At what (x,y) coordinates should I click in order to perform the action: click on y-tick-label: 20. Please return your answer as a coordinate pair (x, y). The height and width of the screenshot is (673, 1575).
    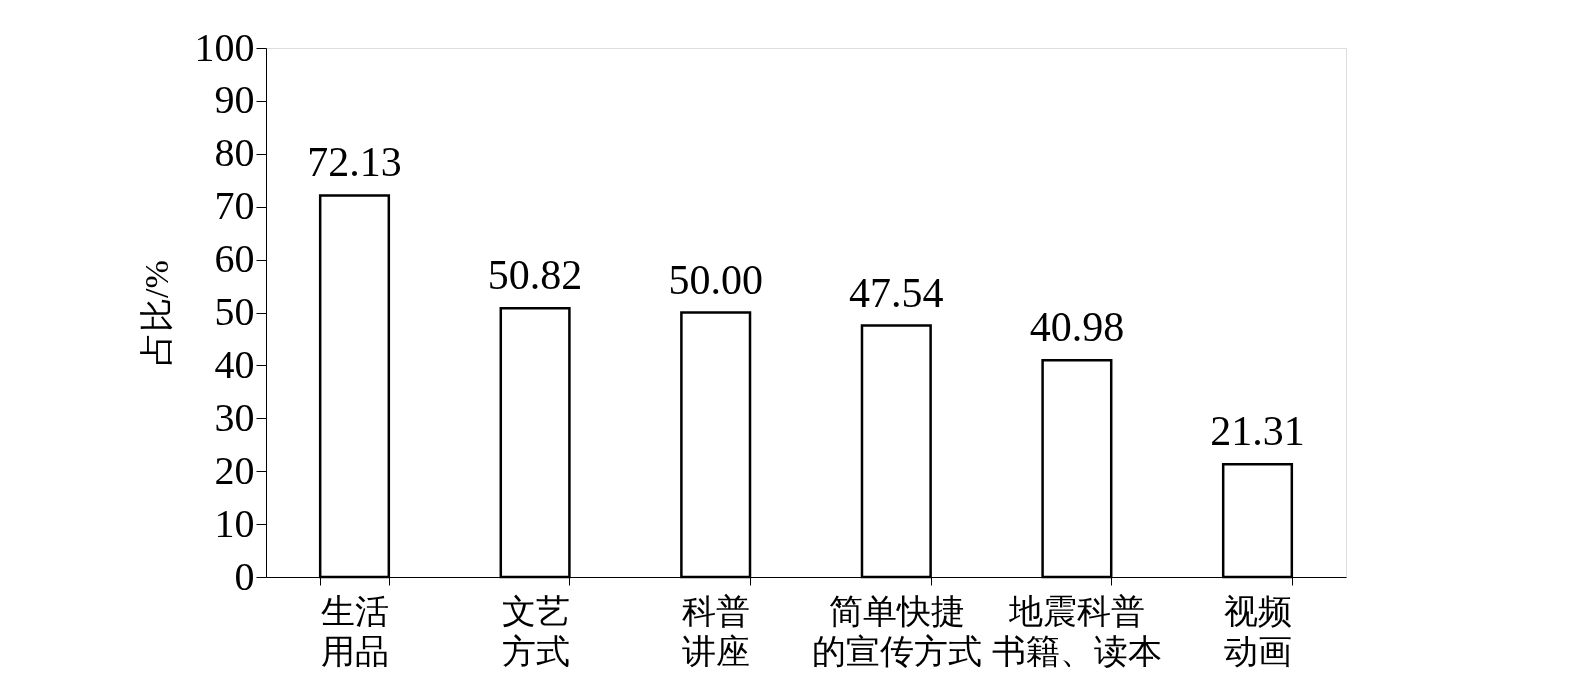
    Looking at the image, I should click on (234, 470).